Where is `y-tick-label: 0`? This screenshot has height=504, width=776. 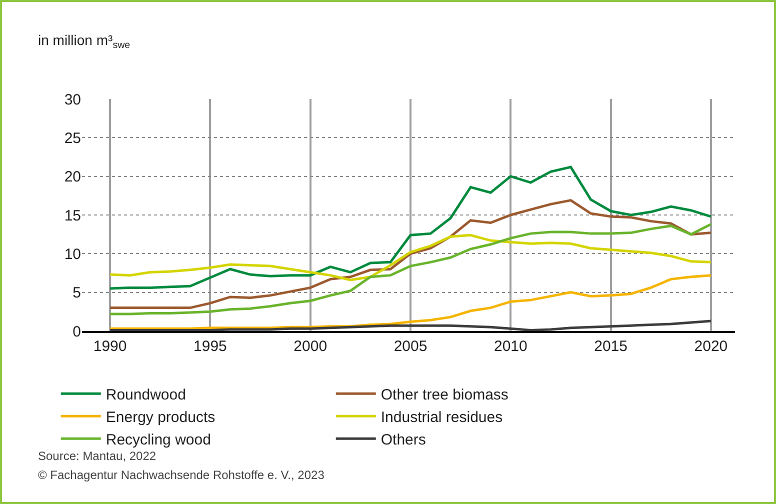 y-tick-label: 0 is located at coordinates (76, 331).